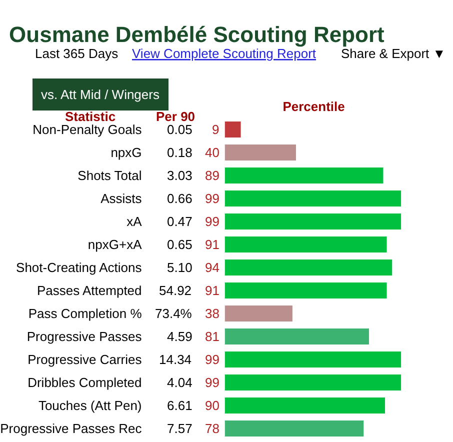 Image resolution: width=453 pixels, height=442 pixels. What do you see at coordinates (212, 152) in the screenshot?
I see `data-label: 40` at bounding box center [212, 152].